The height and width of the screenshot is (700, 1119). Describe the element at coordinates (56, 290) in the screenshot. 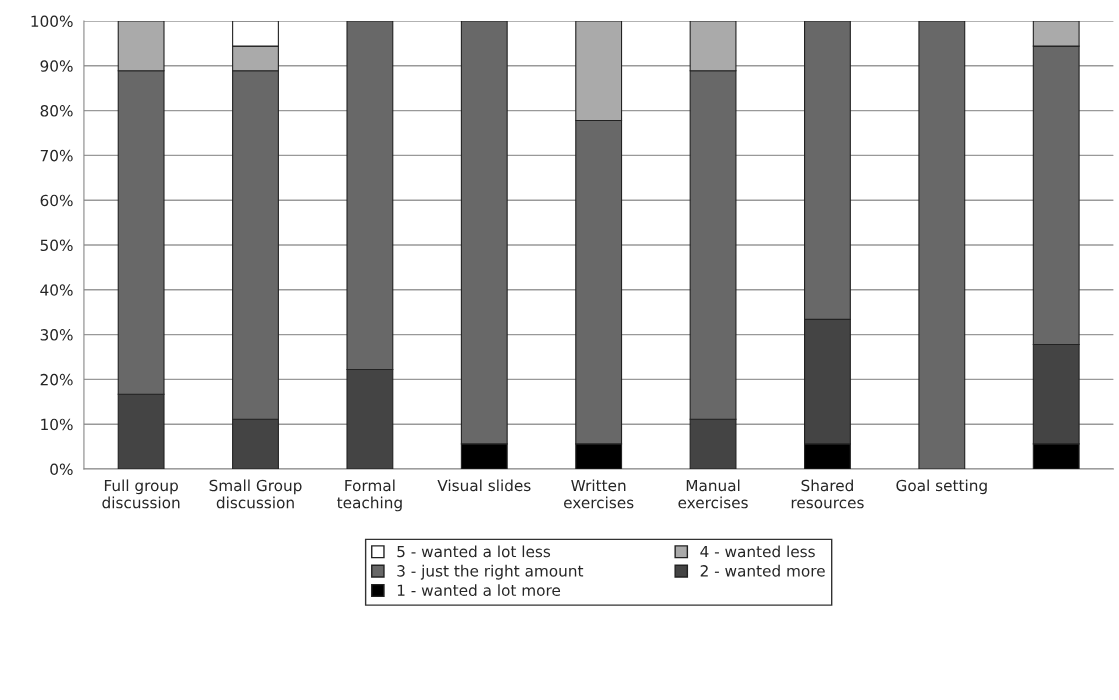

I see `y-tick-label: 40%` at that location.